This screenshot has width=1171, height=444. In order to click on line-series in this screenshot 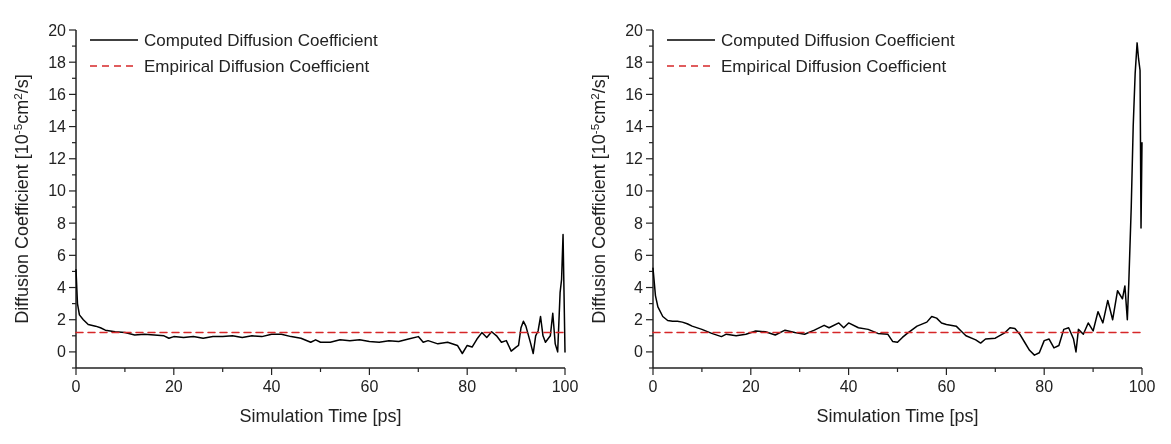, I will do `click(320, 294)`.